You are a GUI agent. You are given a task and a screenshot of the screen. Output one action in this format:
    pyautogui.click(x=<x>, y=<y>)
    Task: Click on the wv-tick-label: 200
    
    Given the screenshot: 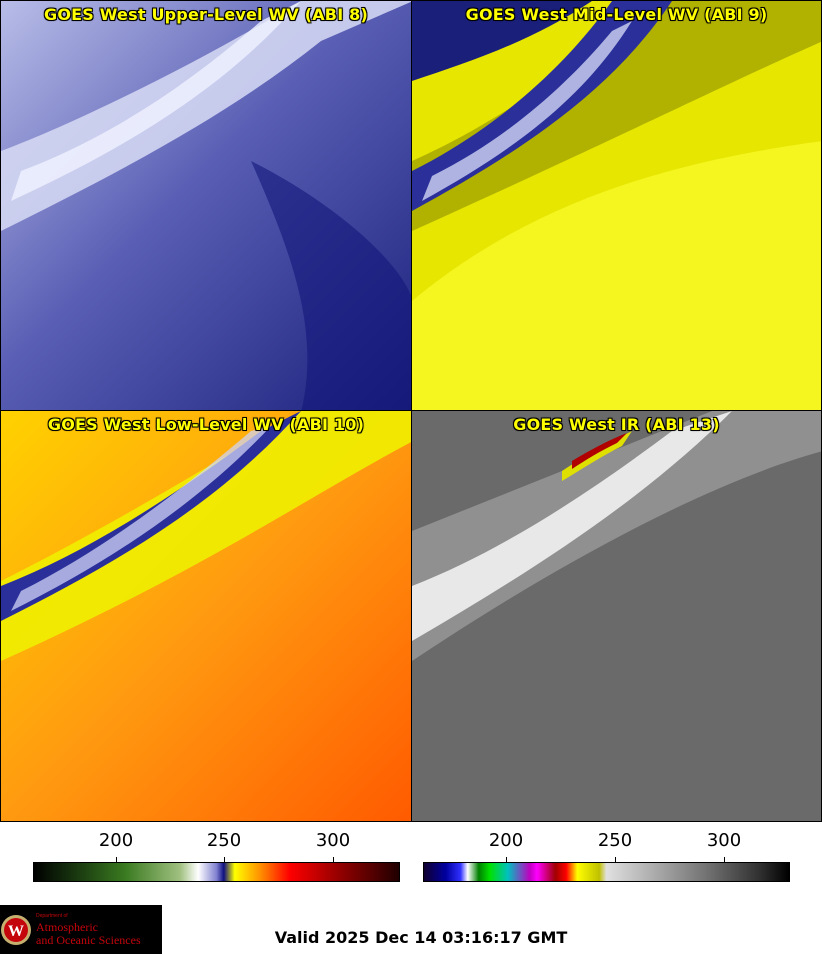 What is the action you would take?
    pyautogui.click(x=116, y=840)
    